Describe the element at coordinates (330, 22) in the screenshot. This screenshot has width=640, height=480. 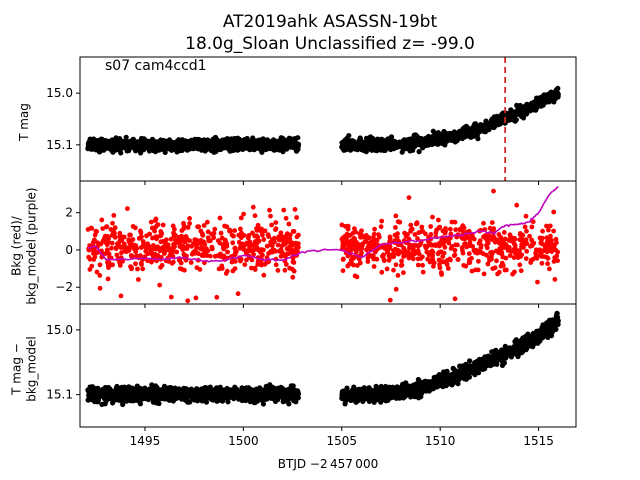
I see `chart-title-line1: AT2019ahk ASASSN-19bt` at that location.